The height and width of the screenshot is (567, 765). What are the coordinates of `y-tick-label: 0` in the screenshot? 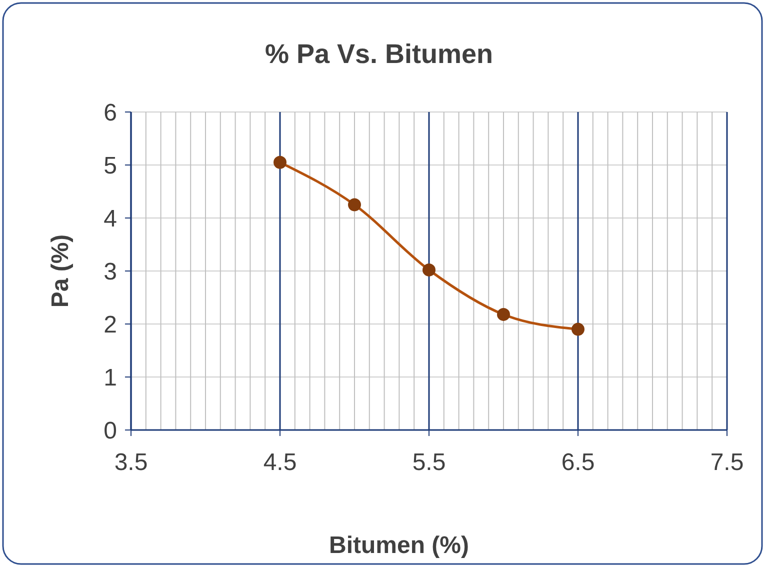 It's located at (110, 430).